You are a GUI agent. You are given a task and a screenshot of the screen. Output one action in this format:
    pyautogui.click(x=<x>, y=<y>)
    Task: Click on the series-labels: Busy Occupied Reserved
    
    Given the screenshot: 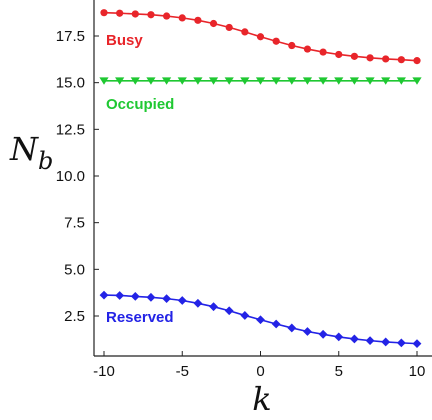 What is the action you would take?
    pyautogui.click(x=140, y=179)
    